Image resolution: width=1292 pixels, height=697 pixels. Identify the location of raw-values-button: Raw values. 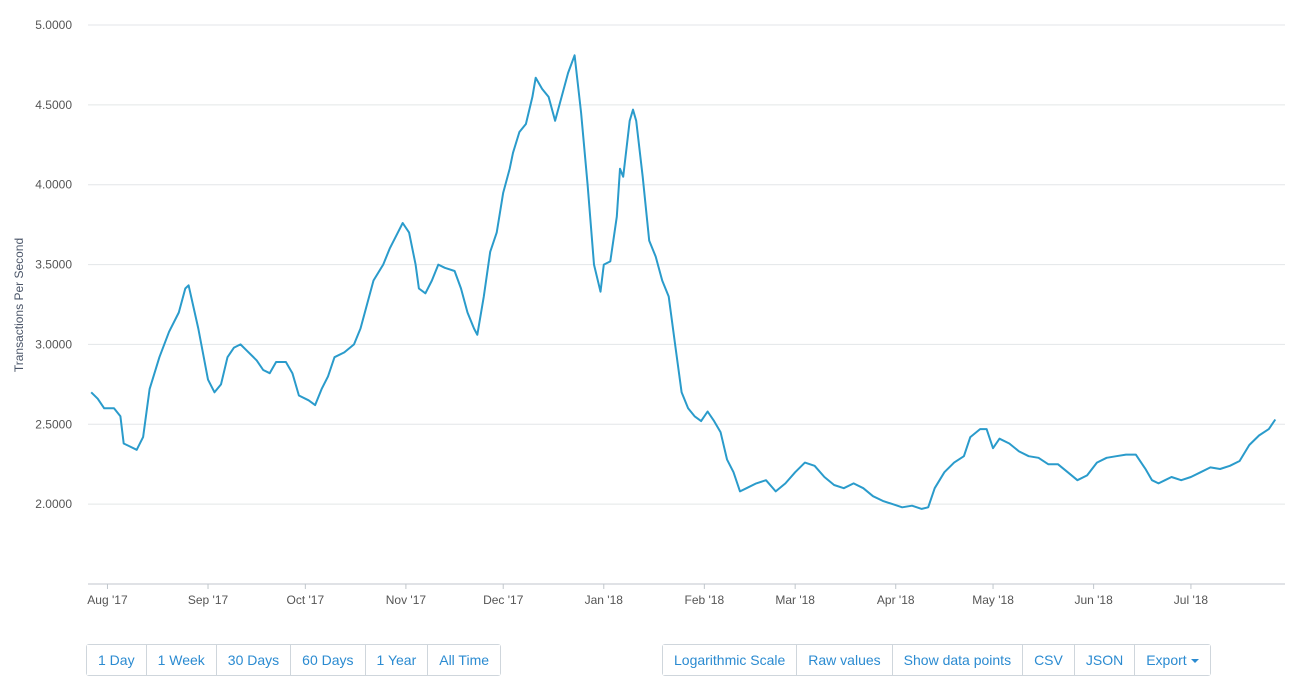
(845, 660).